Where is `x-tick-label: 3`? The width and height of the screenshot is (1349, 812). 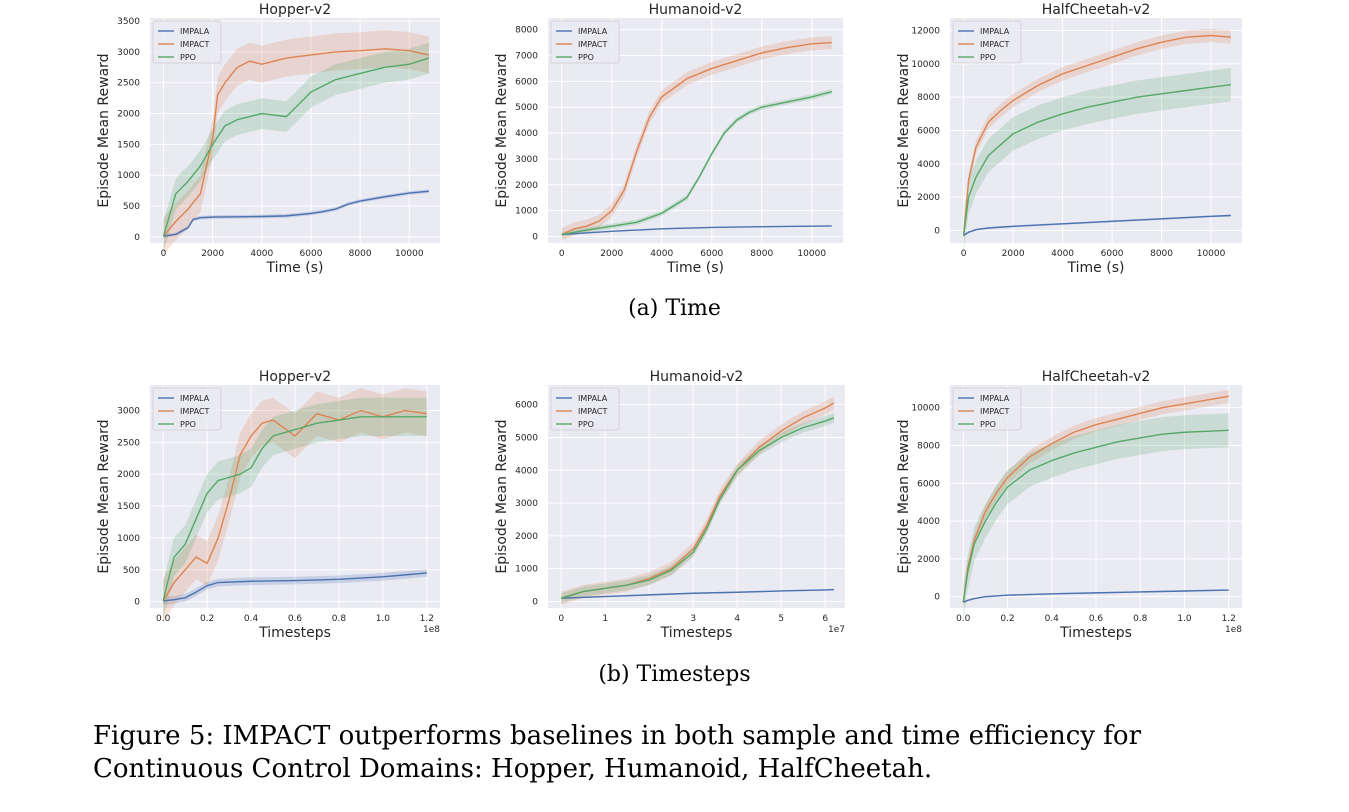 x-tick-label: 3 is located at coordinates (693, 619).